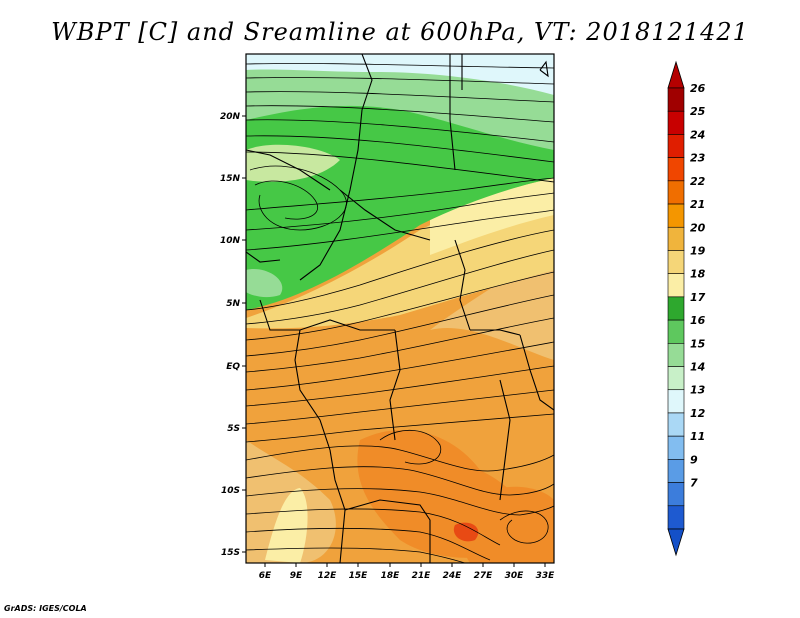  What do you see at coordinates (697, 204) in the screenshot?
I see `colorbar-label: 21` at bounding box center [697, 204].